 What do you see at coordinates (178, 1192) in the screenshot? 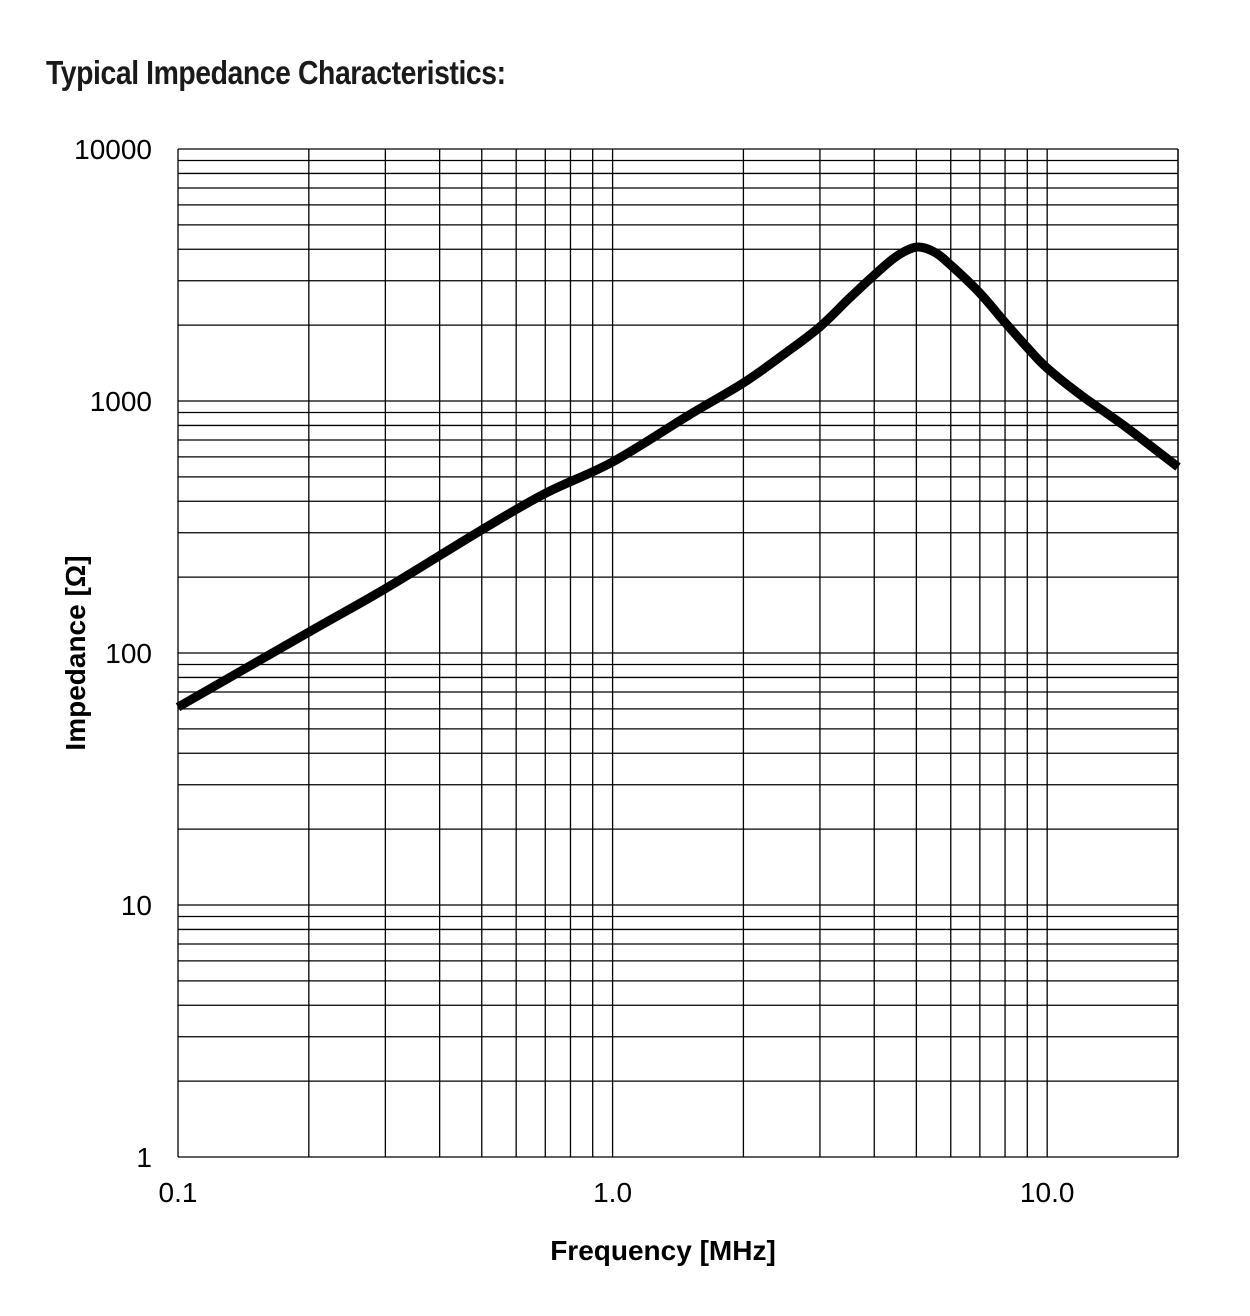
I see `x-tick-label: 0.1` at bounding box center [178, 1192].